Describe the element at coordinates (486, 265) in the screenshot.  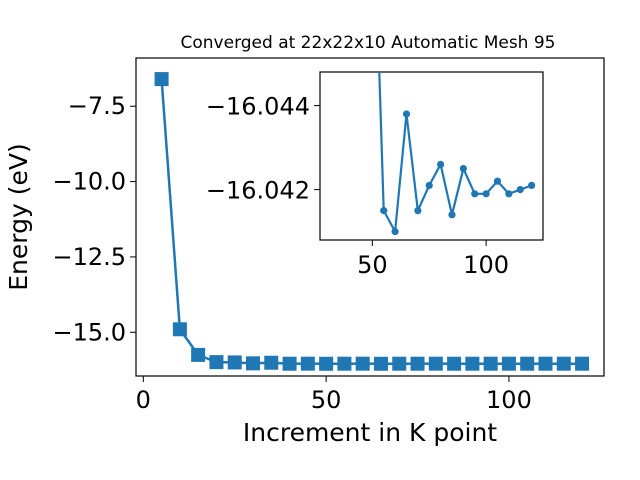
I see `inset-x-tick-label: 100` at that location.